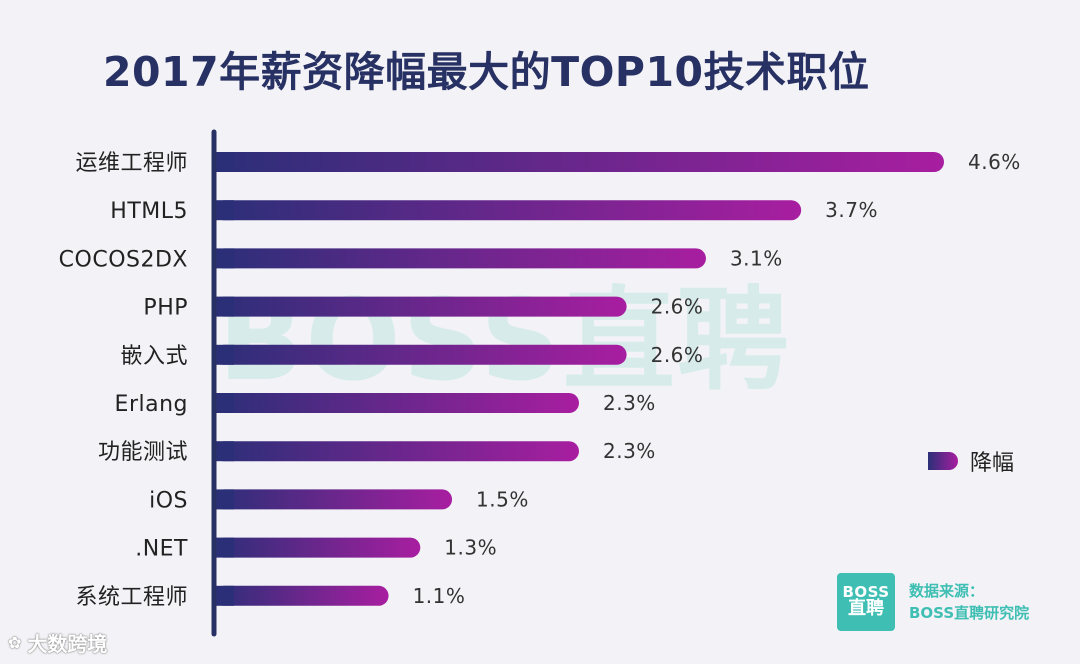 This screenshot has height=664, width=1080. I want to click on category-label: 嵌入式, so click(154, 356).